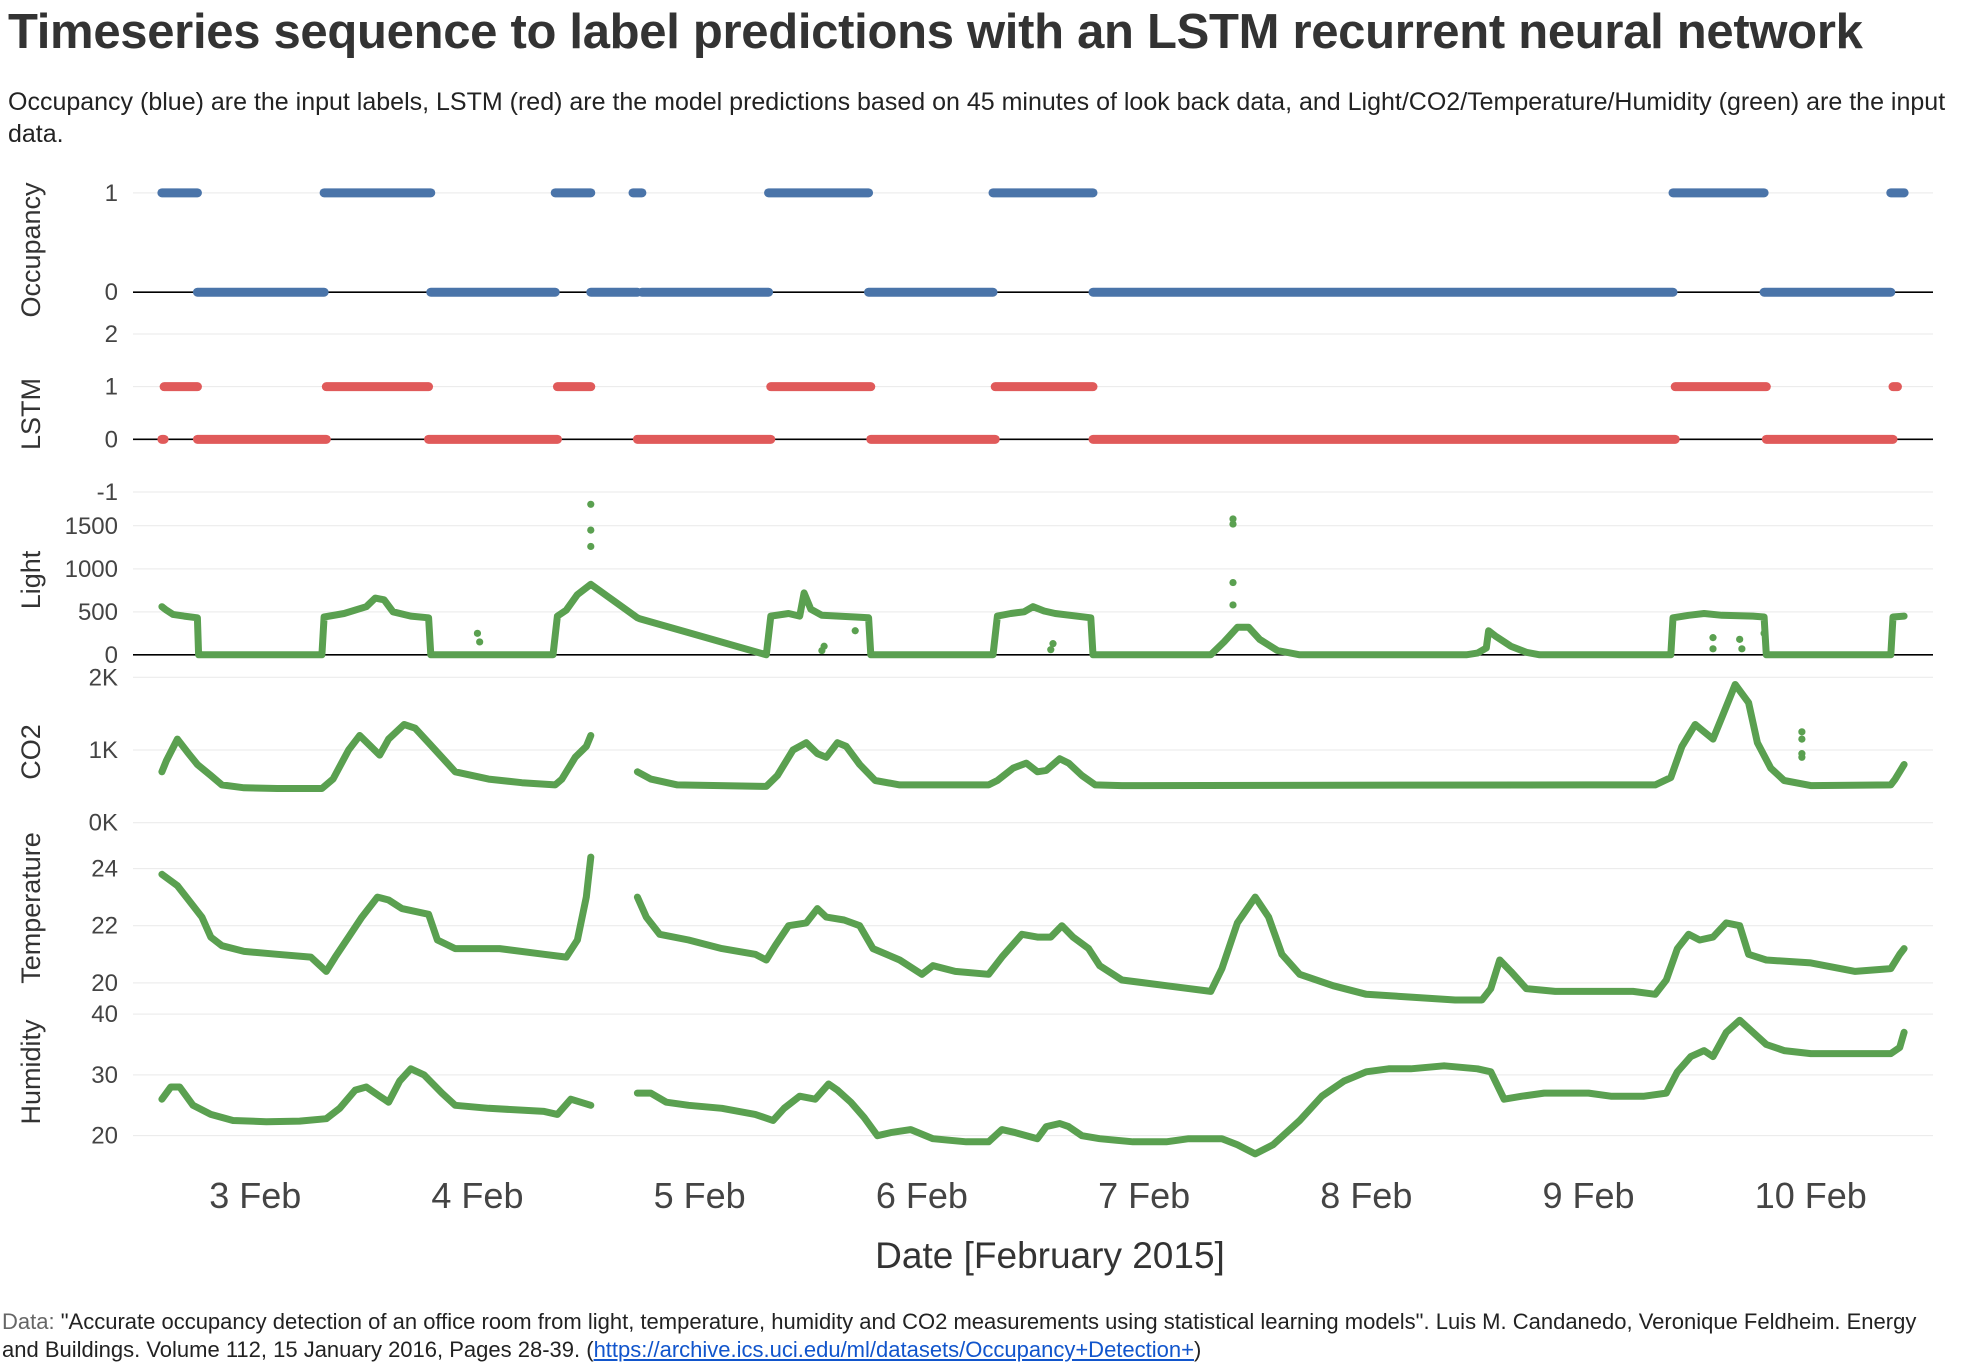 The image size is (1968, 1368). Describe the element at coordinates (103, 750) in the screenshot. I see `y-tick-label: 1K` at that location.